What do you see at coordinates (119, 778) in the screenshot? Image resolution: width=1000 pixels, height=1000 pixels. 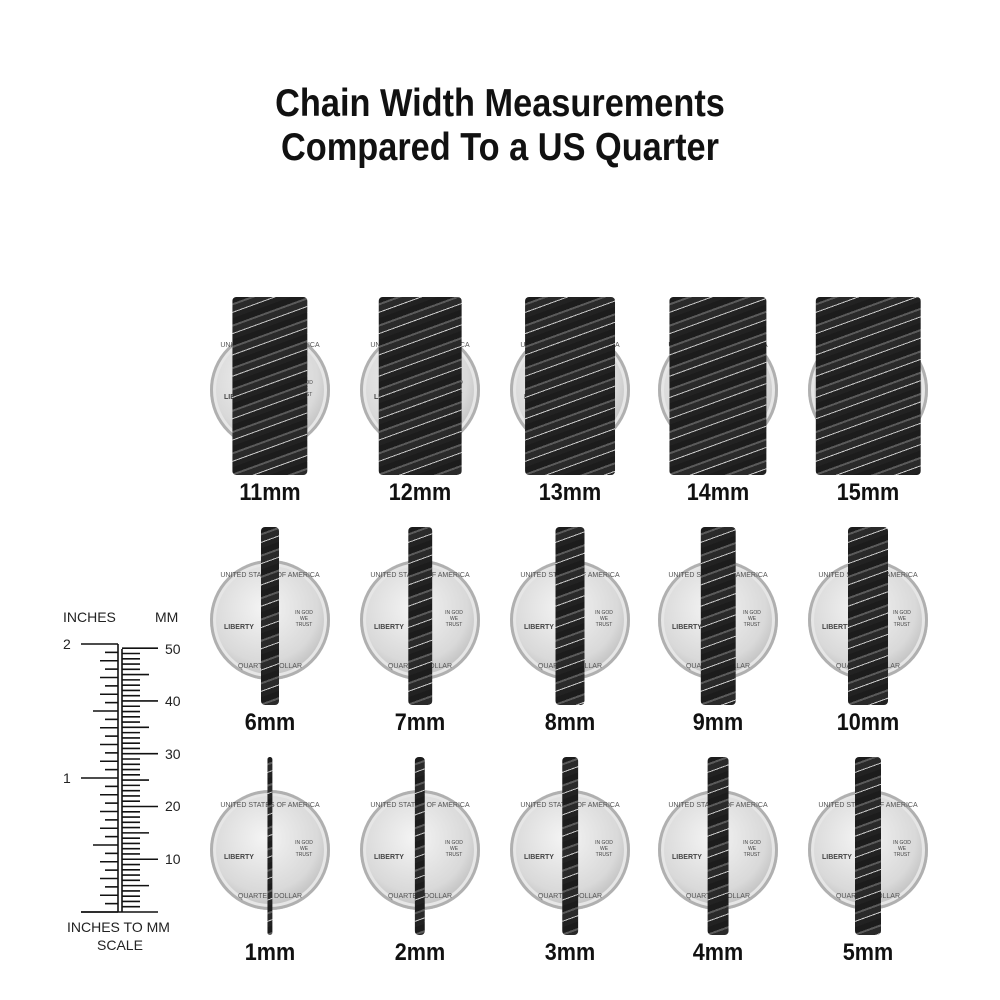 I see `ruler-ticks` at bounding box center [119, 778].